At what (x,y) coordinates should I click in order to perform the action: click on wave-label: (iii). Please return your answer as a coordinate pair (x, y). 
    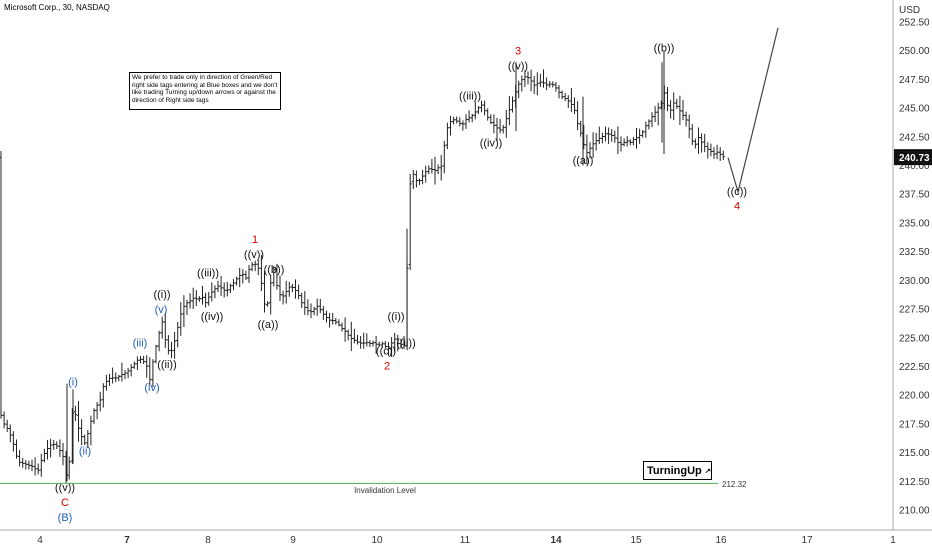
    Looking at the image, I should click on (140, 343).